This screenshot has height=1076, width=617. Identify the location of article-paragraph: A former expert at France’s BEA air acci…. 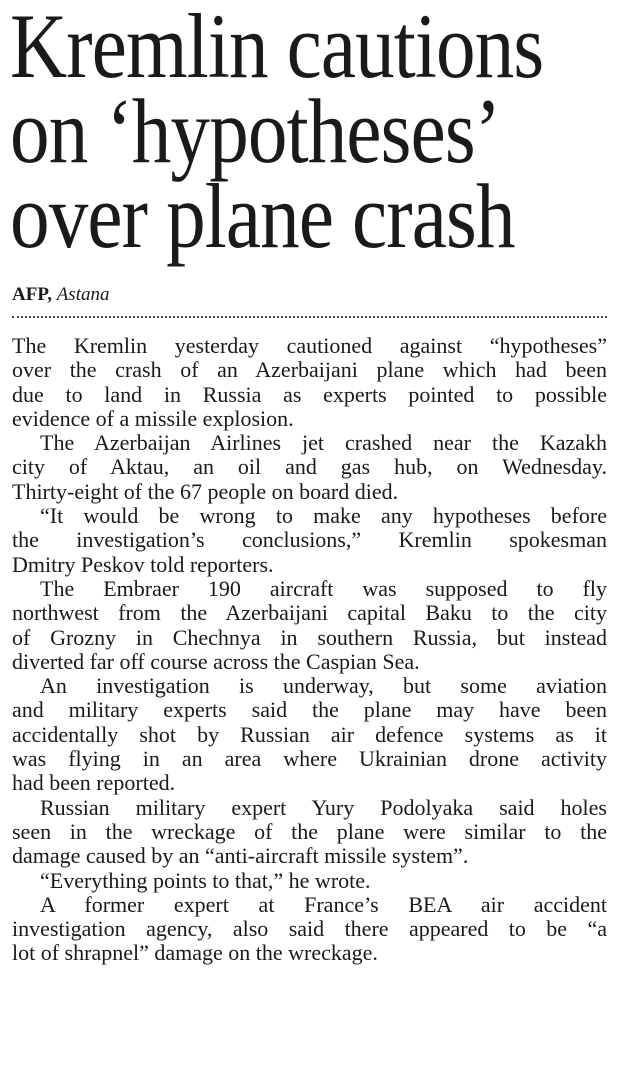
(309, 928).